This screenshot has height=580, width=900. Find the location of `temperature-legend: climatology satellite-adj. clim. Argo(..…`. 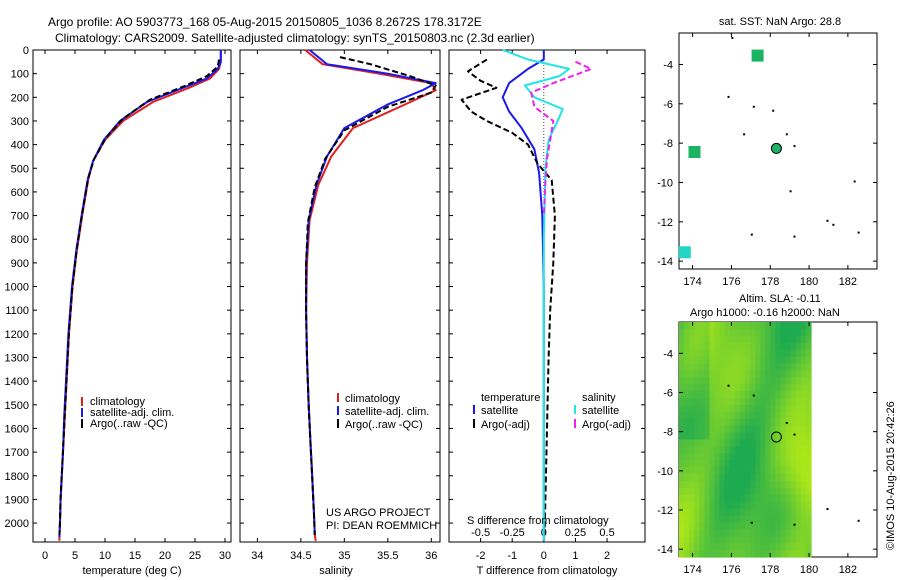

temperature-legend: climatology satellite-adj. clim. Argo(..… is located at coordinates (127, 413).